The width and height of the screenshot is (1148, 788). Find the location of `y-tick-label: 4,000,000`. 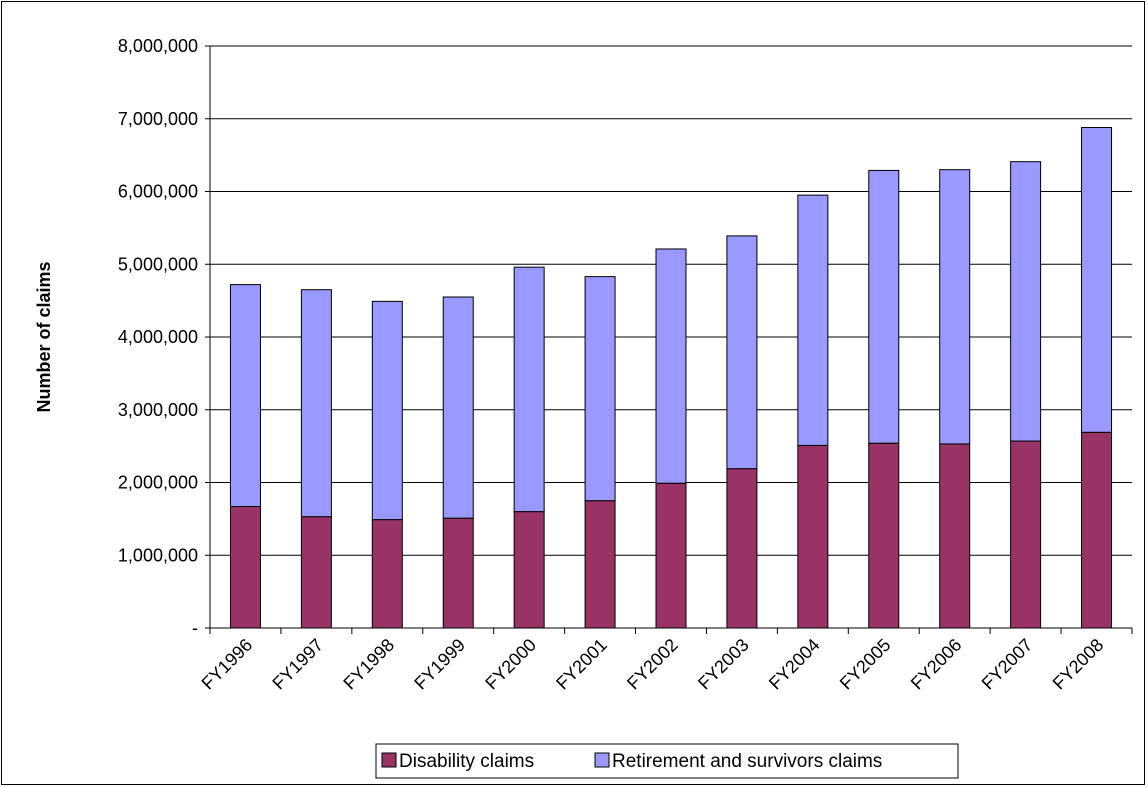

y-tick-label: 4,000,000 is located at coordinates (158, 337).